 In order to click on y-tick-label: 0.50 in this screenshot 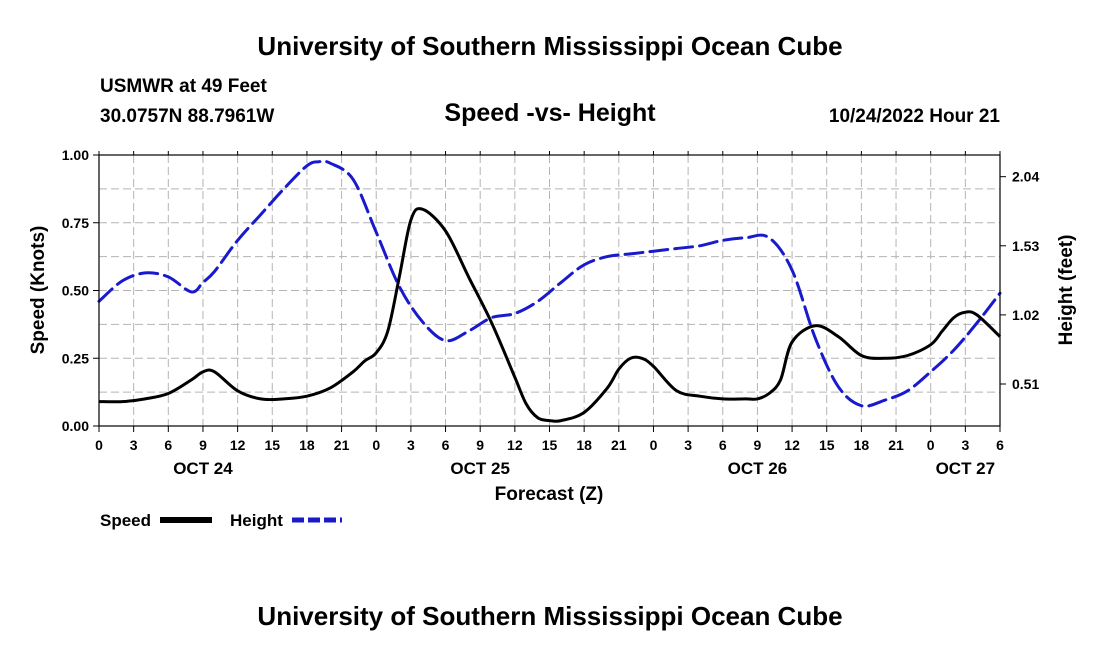, I will do `click(75, 291)`.